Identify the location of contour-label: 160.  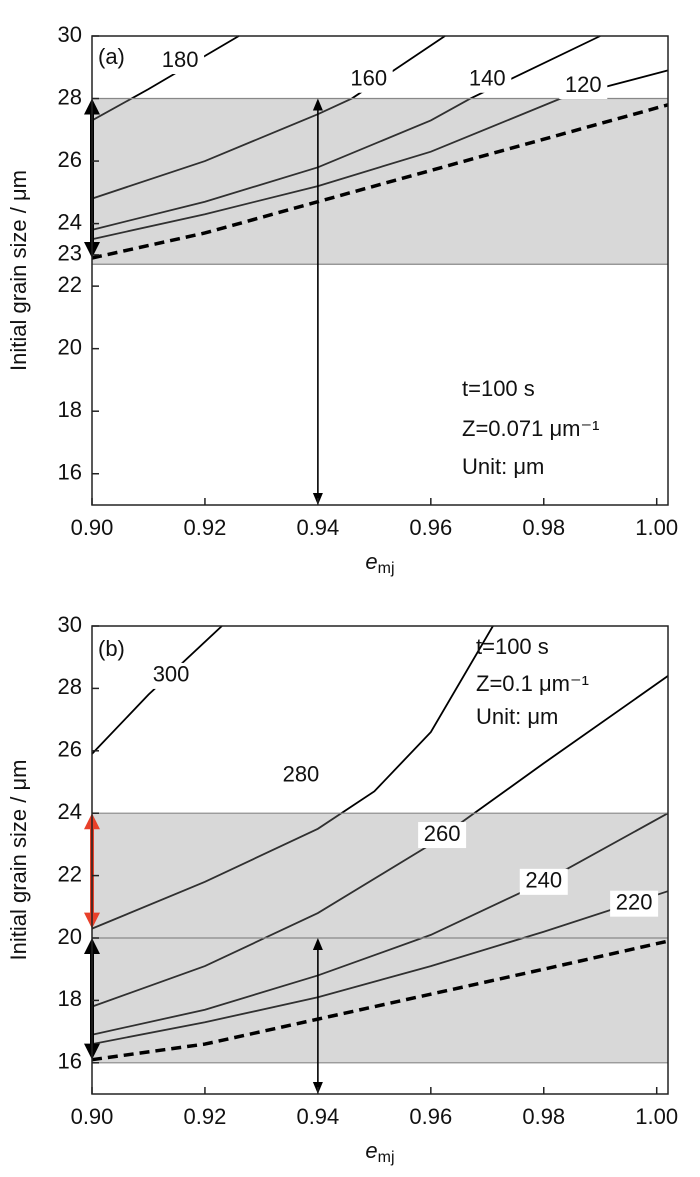
(368, 78).